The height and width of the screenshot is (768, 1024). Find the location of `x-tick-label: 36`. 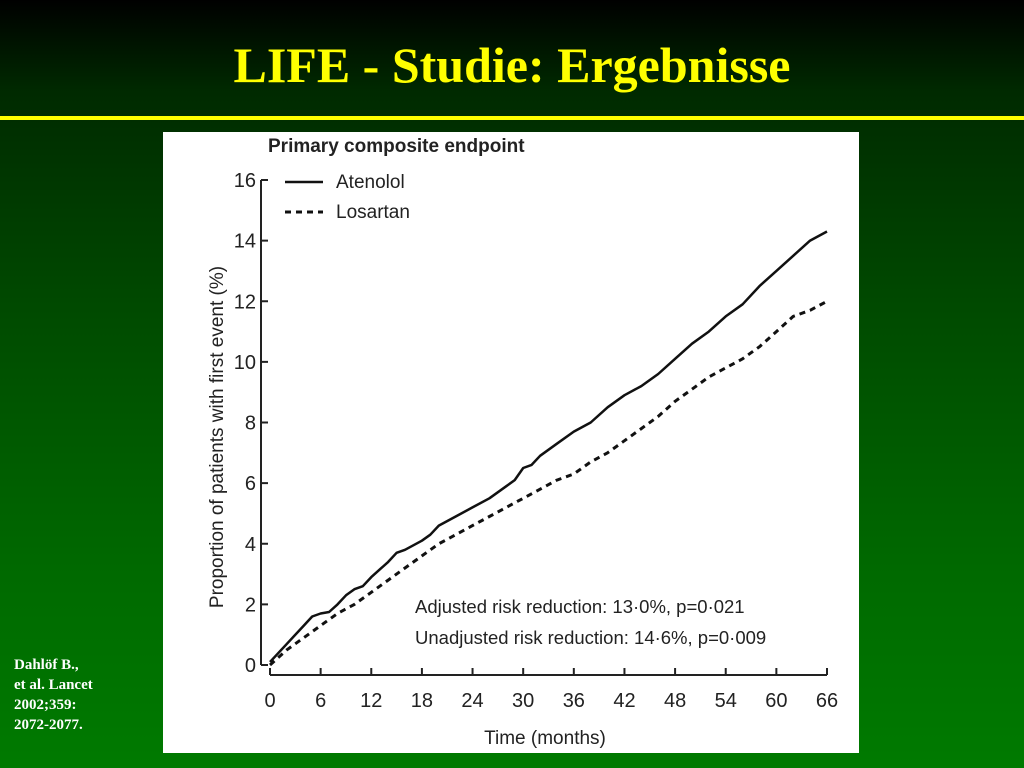

x-tick-label: 36 is located at coordinates (574, 701).